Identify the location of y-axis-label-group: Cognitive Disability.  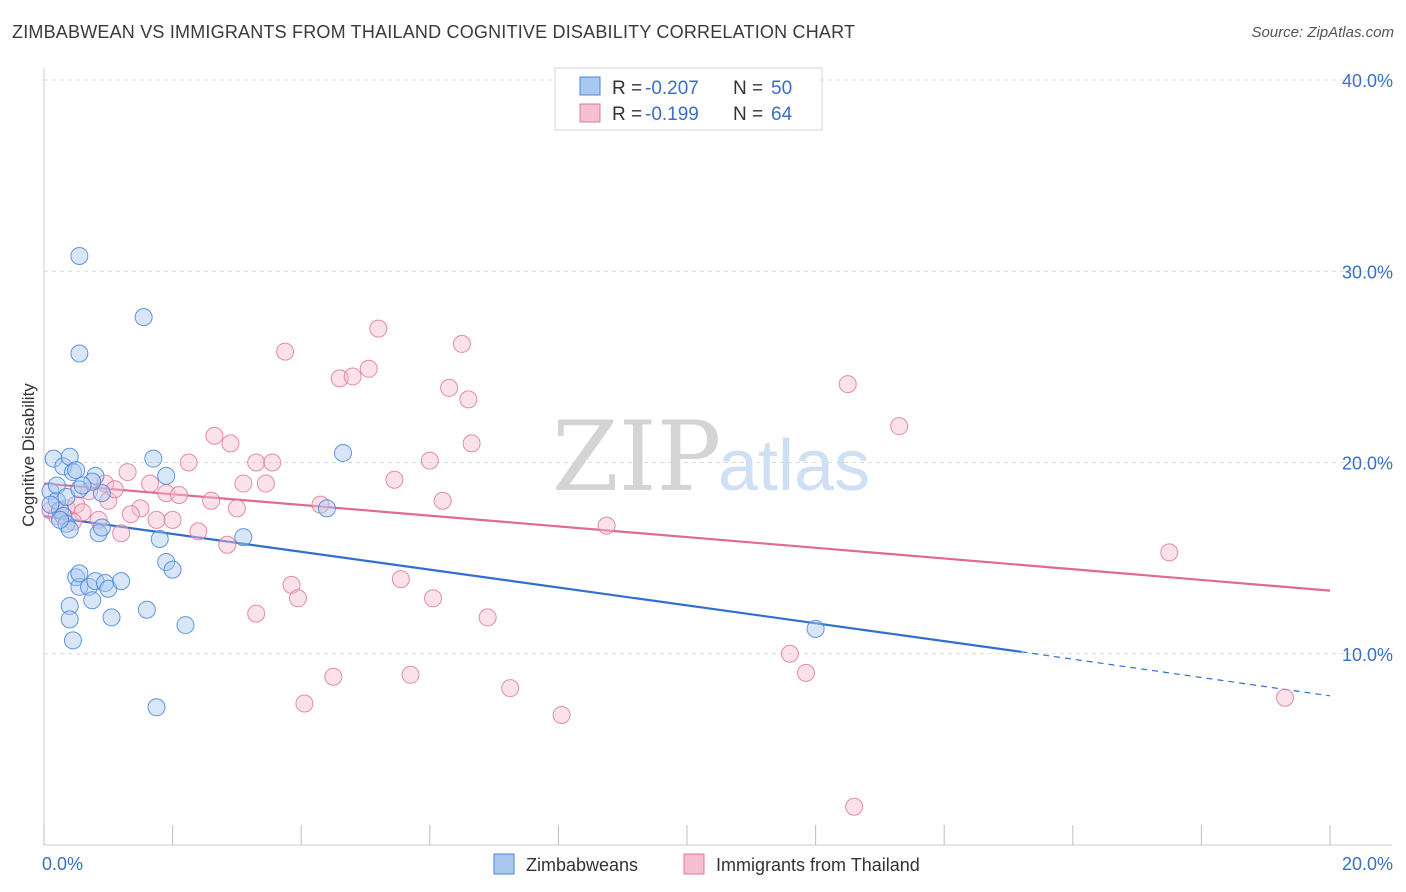
(28, 455).